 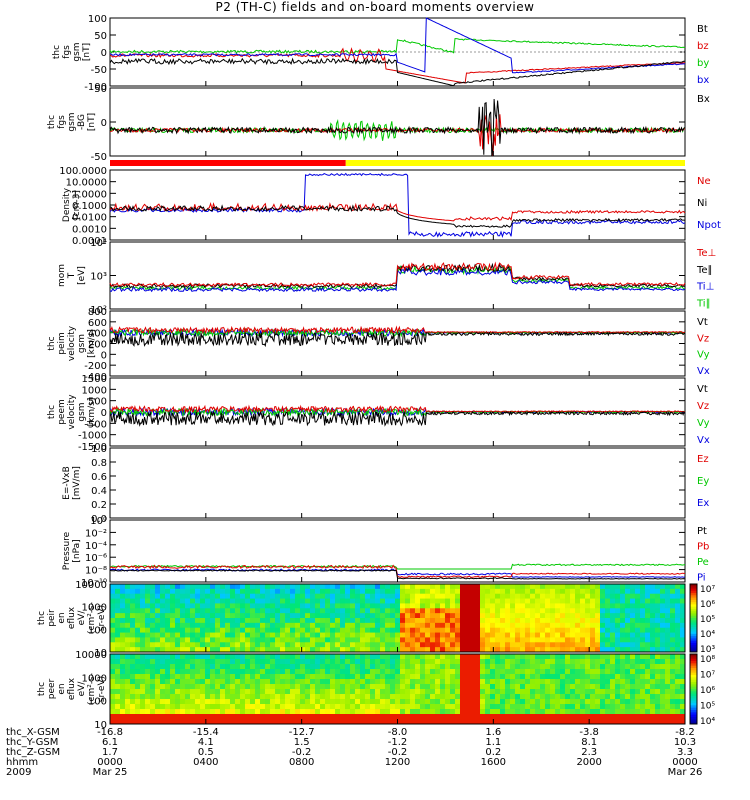 What do you see at coordinates (493, 762) in the screenshot?
I see `time-tick-4: 1600` at bounding box center [493, 762].